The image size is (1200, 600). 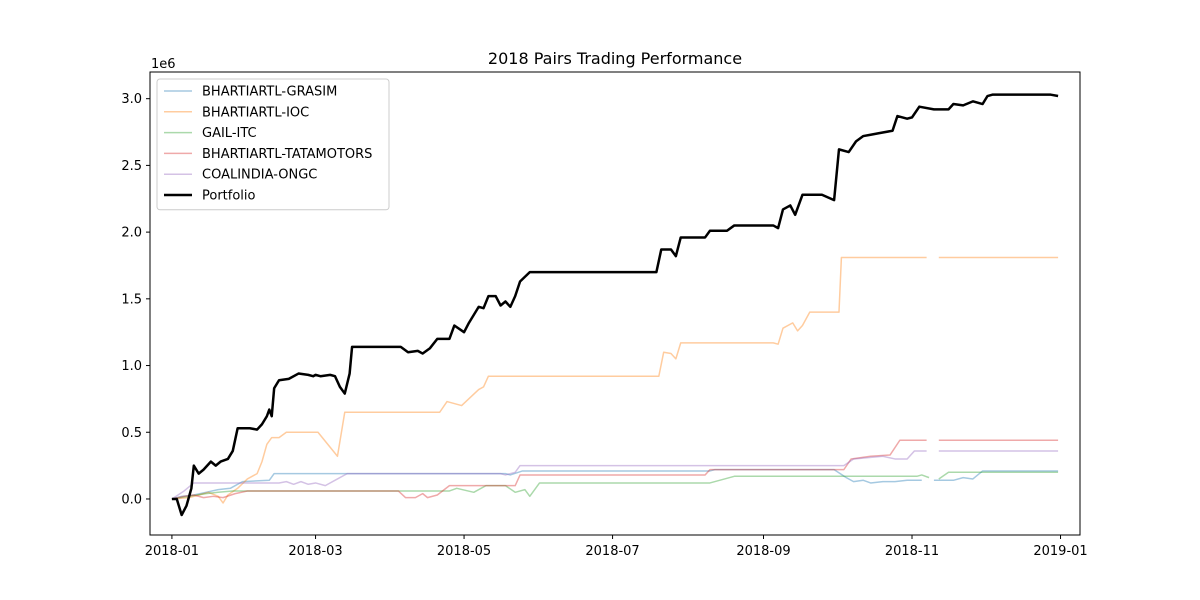 What do you see at coordinates (229, 133) in the screenshot?
I see `legend-label: GAIL-ITC` at bounding box center [229, 133].